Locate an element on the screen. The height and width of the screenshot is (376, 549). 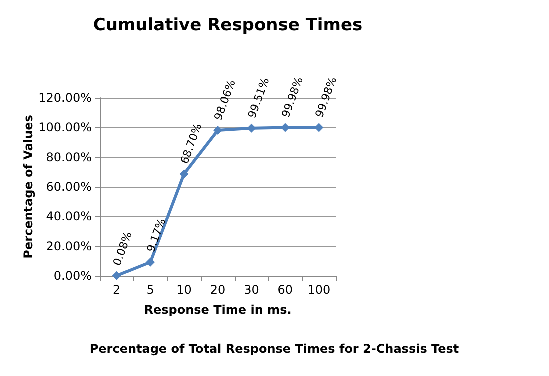
y-tick-label: 40.00% is located at coordinates (69, 217).